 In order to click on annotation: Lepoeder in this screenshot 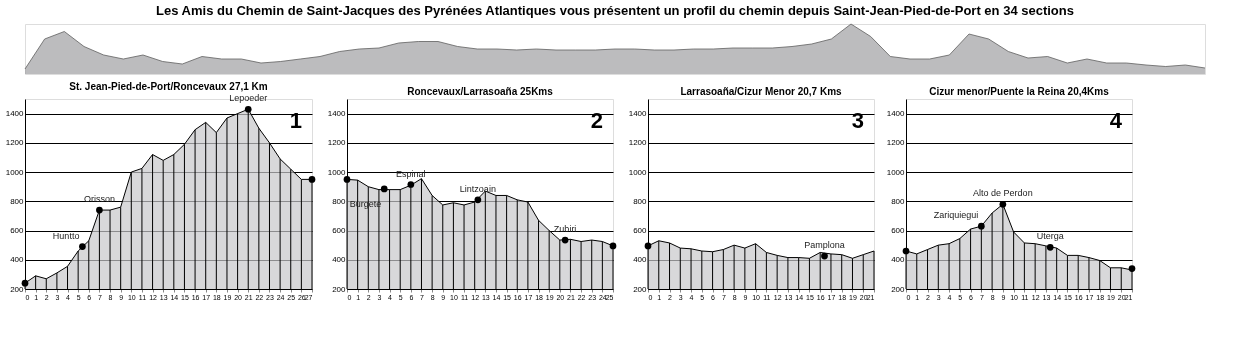, I will do `click(248, 98)`.